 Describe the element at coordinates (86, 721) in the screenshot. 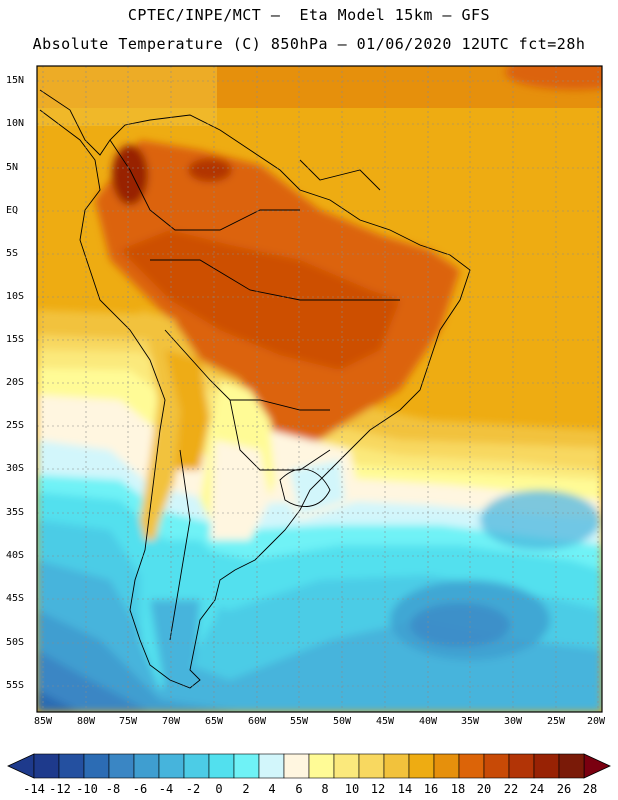

I see `lon-label: 80W` at that location.